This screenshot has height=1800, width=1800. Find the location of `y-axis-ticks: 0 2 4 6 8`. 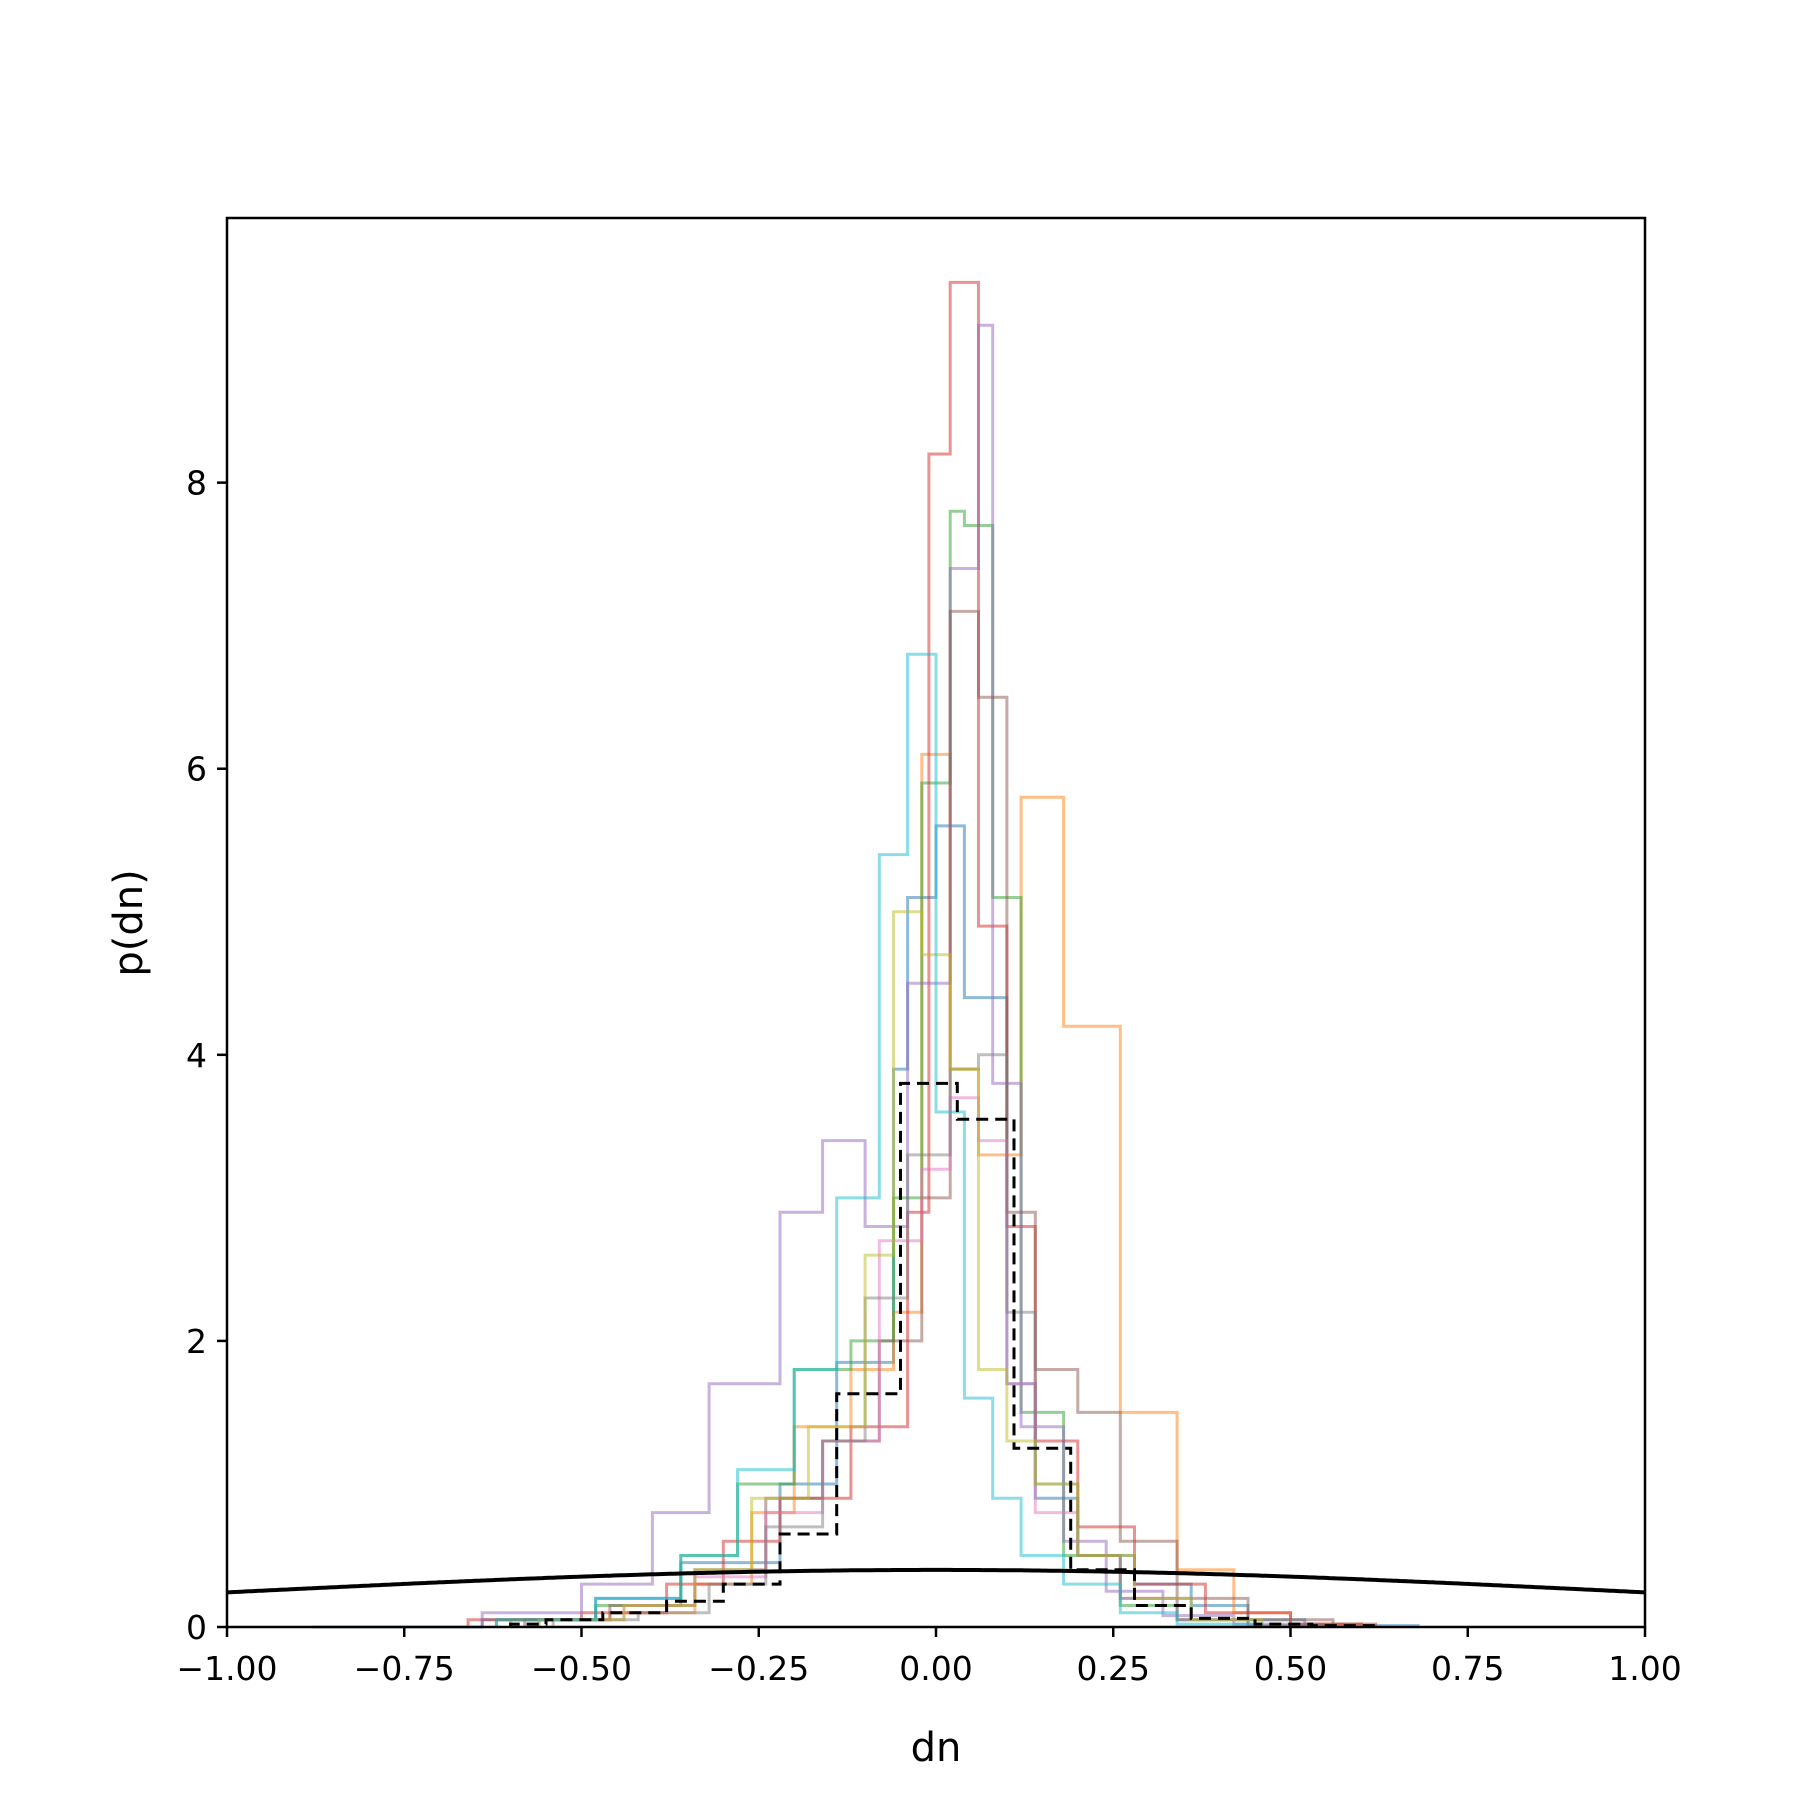

y-axis-ticks: 0 2 4 6 8 is located at coordinates (206, 1055).